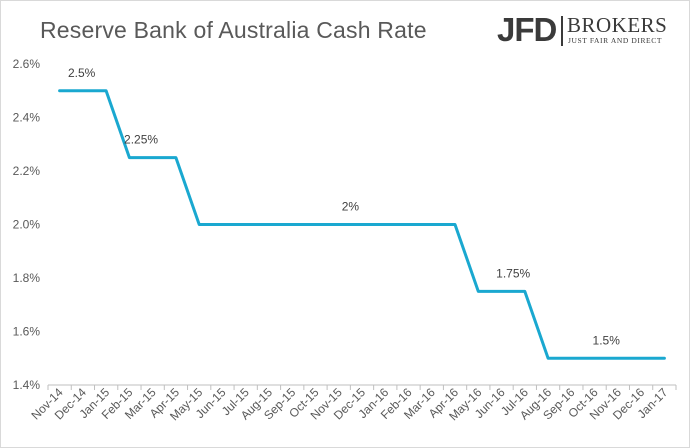  I want to click on y-tick-label: 1.8%, so click(27, 278).